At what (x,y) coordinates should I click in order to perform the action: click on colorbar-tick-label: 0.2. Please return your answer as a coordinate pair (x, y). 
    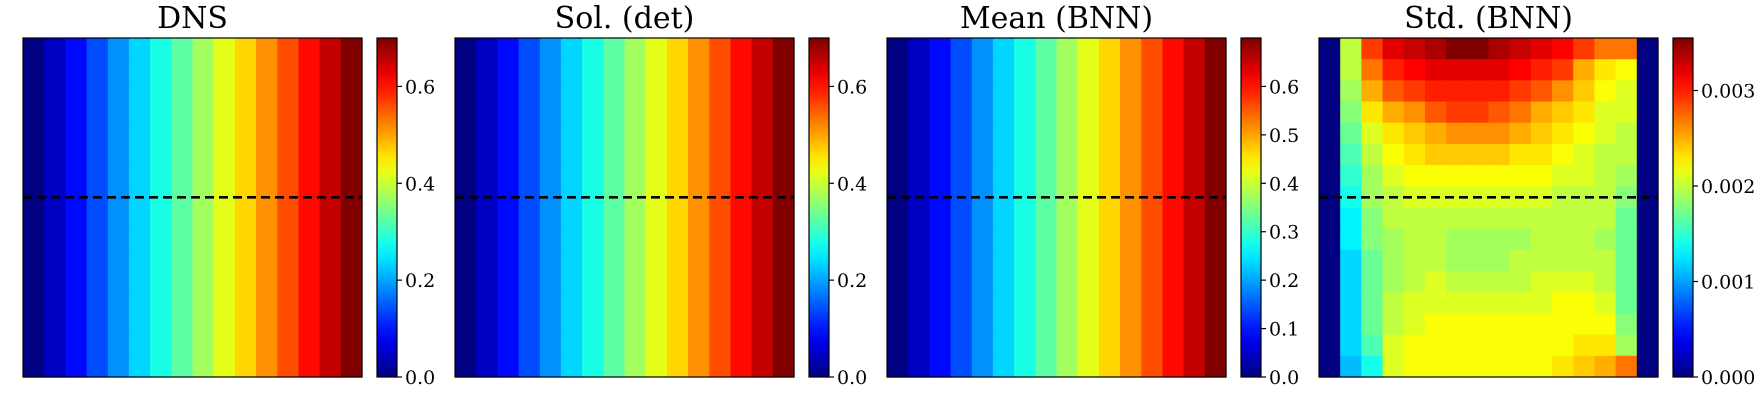
    Looking at the image, I should click on (852, 281).